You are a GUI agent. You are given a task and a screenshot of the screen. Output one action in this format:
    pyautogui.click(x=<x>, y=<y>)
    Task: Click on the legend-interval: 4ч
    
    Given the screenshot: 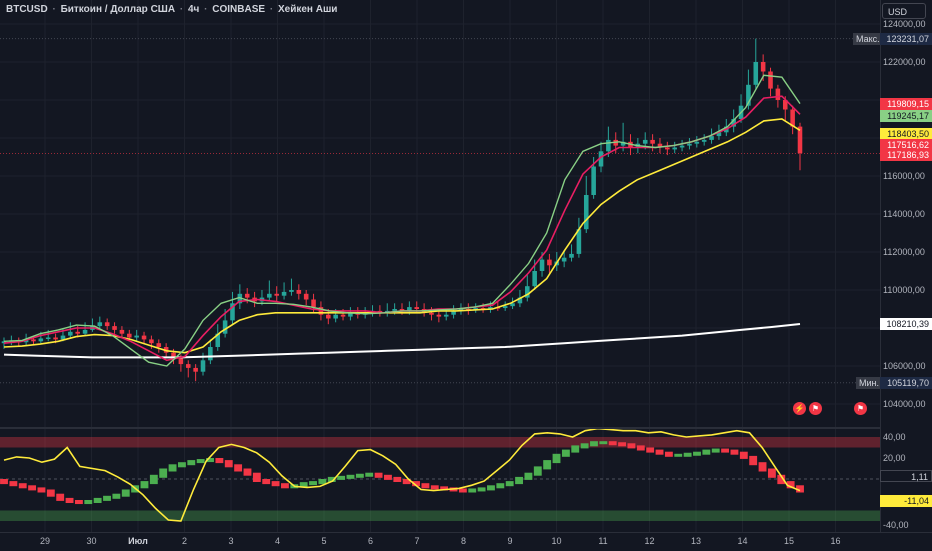 What is the action you would take?
    pyautogui.click(x=193, y=9)
    